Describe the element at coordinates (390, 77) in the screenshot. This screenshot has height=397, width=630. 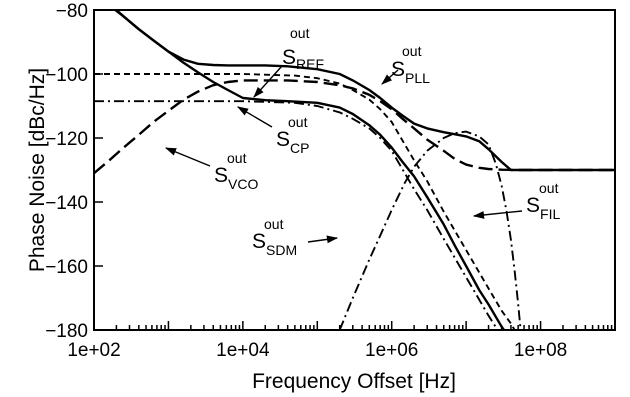
I see `pll-arrow` at that location.